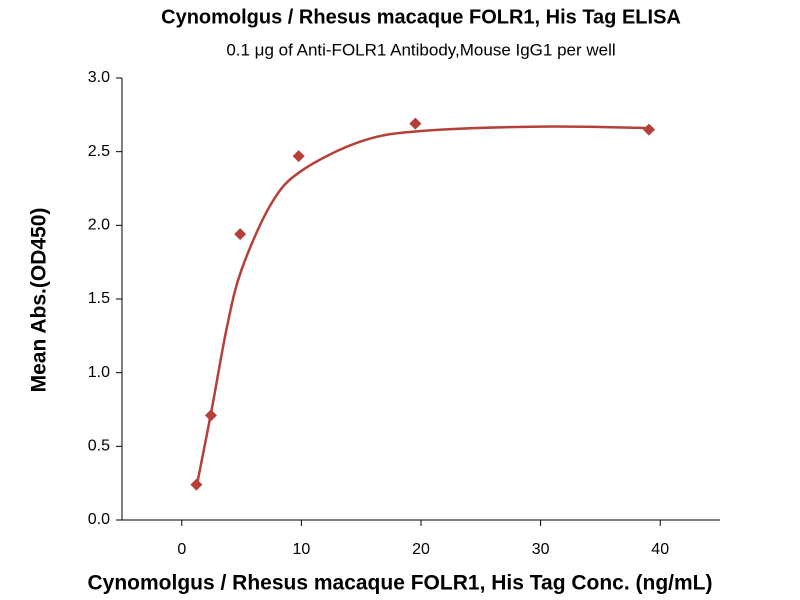 This screenshot has width=800, height=600. I want to click on x-tick-label: 30, so click(541, 549).